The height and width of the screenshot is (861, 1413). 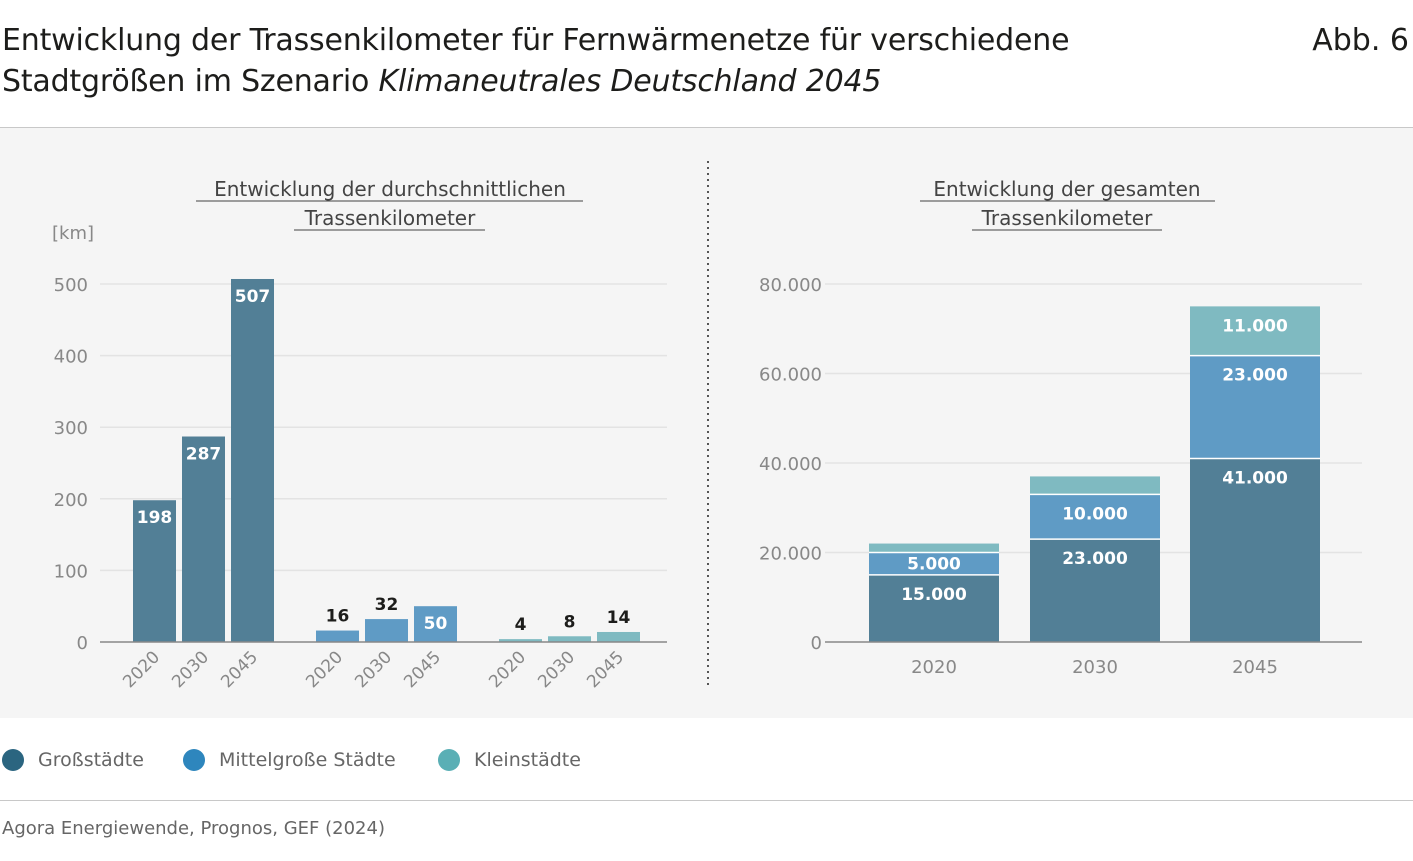 I want to click on legend-dot-grossstaedte, so click(x=13, y=760).